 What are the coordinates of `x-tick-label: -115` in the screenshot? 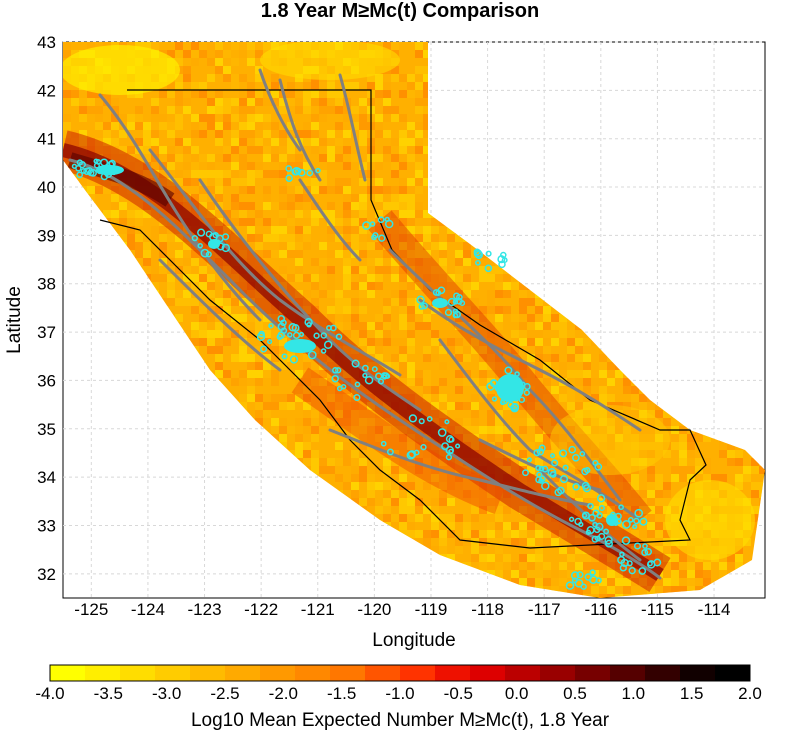 It's located at (657, 609).